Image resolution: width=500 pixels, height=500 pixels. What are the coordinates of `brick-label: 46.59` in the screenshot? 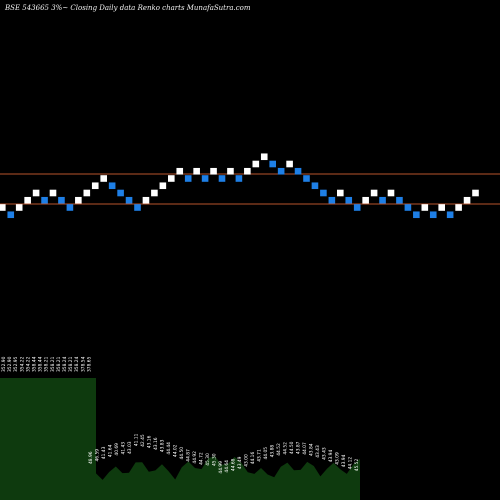 It's located at (98, 455).